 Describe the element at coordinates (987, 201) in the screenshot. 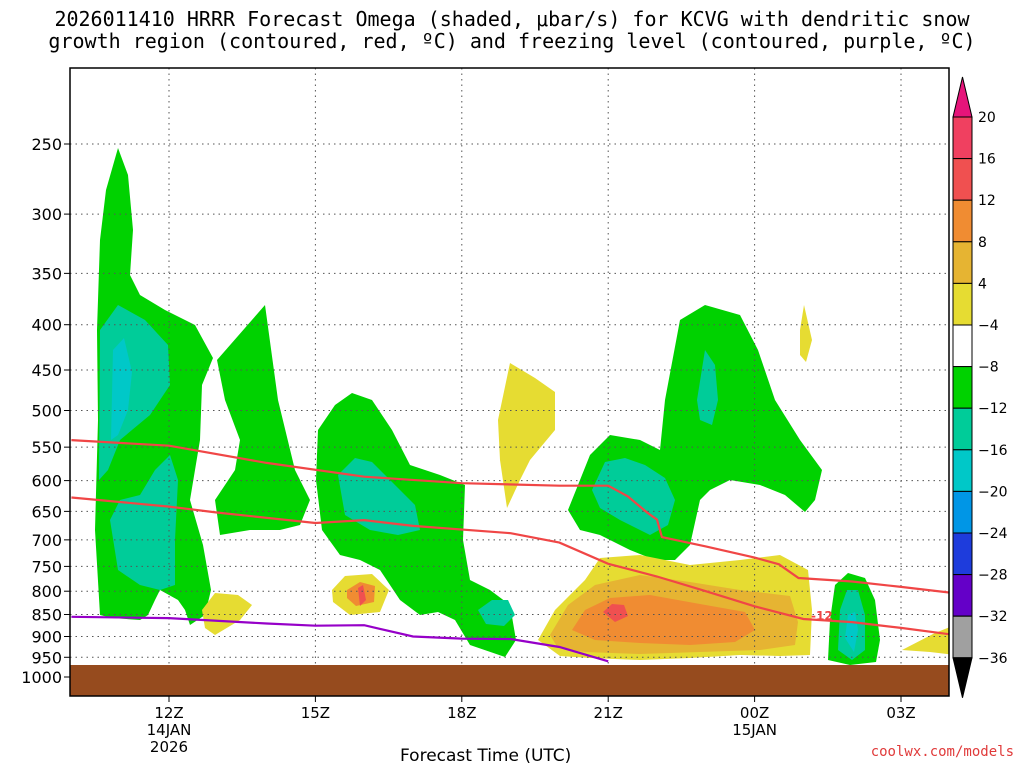

I see `colorbar-tick-label: 12` at that location.